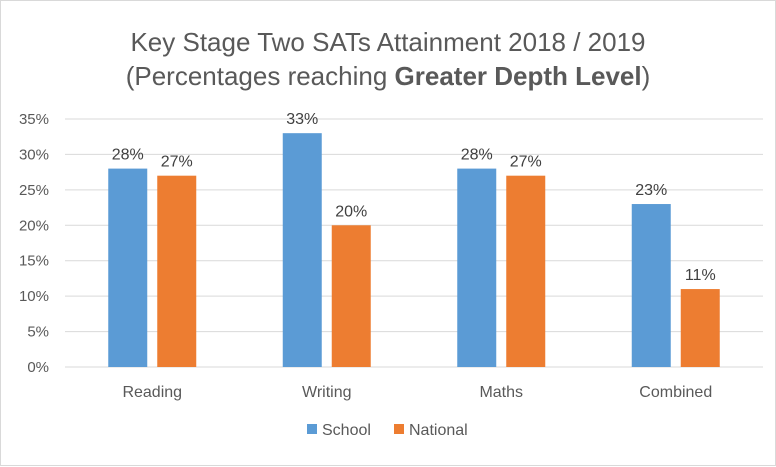 Image resolution: width=776 pixels, height=467 pixels. I want to click on bar-school-writing, so click(302, 250).